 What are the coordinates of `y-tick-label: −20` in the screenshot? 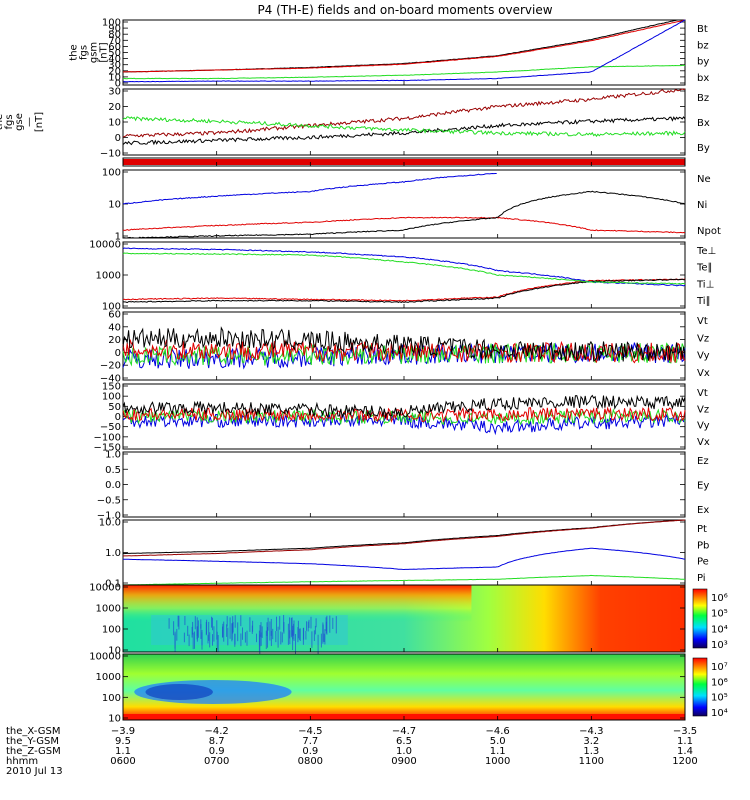 It's located at (110, 366).